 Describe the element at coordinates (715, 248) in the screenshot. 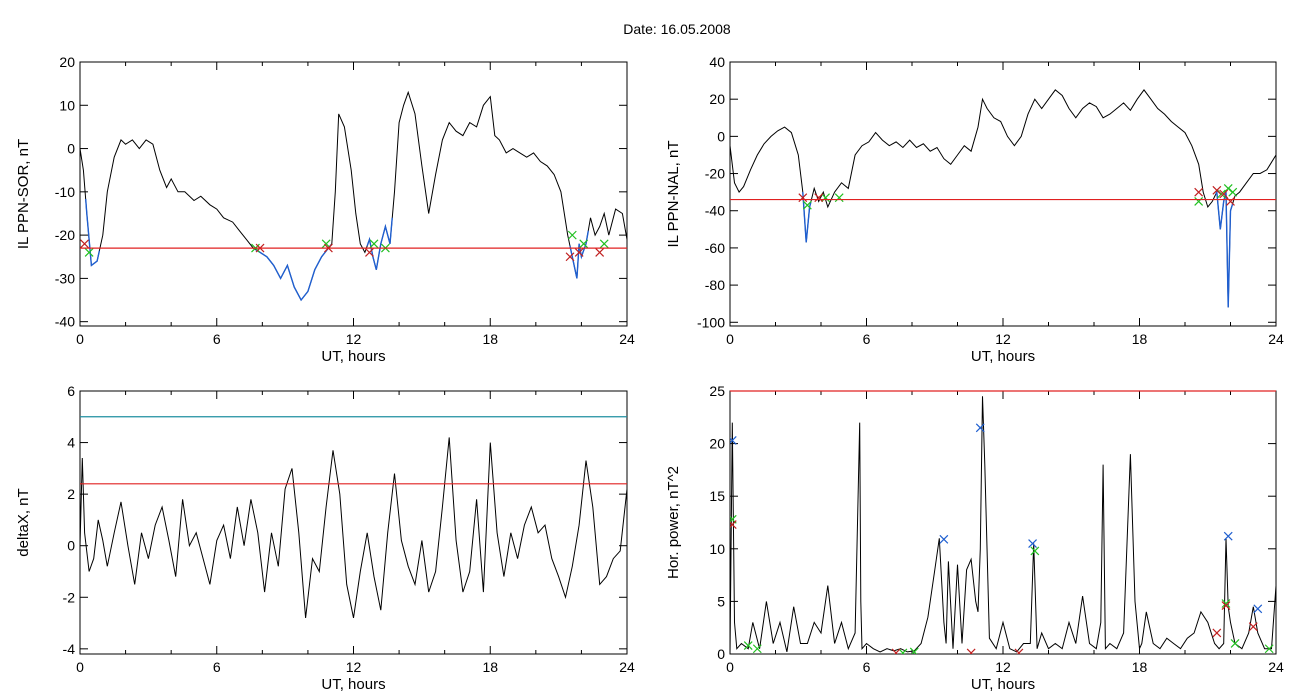

I see `y-tick-label: -60` at that location.